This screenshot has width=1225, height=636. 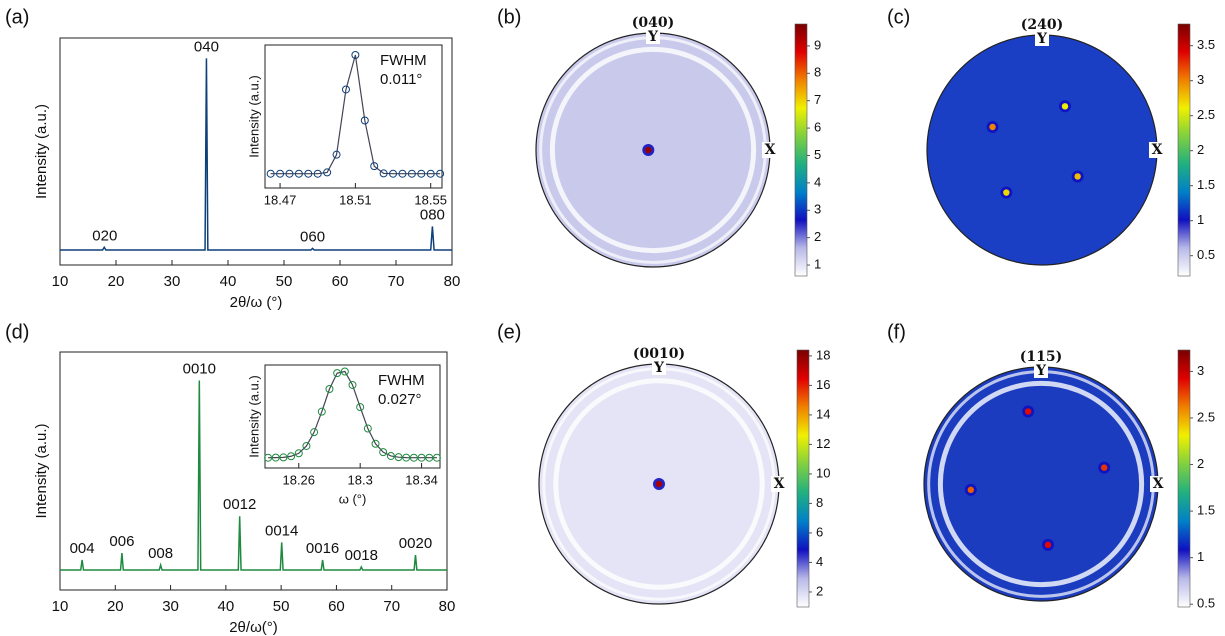 I want to click on colorbar-tick-label: 3.5, so click(x=1206, y=44).